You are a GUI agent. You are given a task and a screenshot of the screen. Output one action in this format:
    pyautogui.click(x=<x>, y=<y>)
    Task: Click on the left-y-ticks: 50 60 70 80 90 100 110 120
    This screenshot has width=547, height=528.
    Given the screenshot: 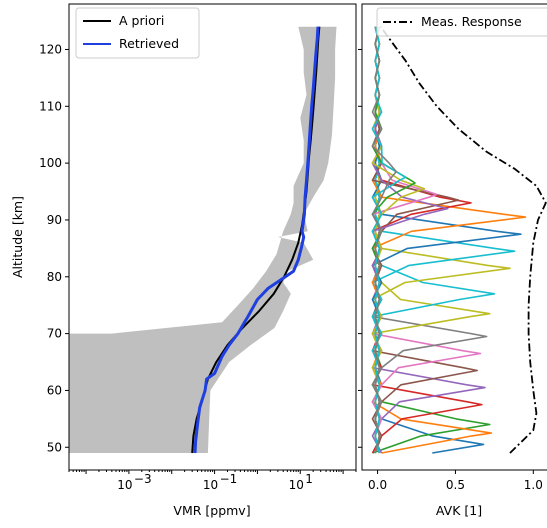 What is the action you would take?
    pyautogui.click(x=54, y=248)
    